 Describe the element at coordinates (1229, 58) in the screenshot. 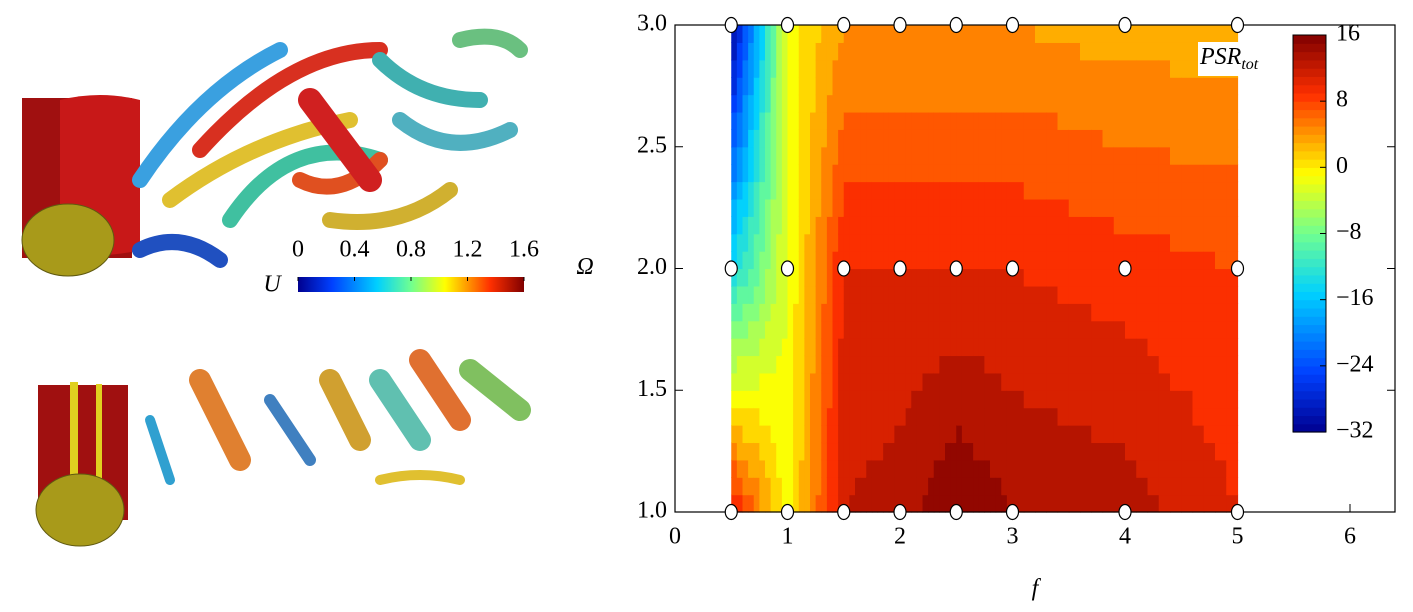

I see `colorbar-label: PSRtot` at that location.